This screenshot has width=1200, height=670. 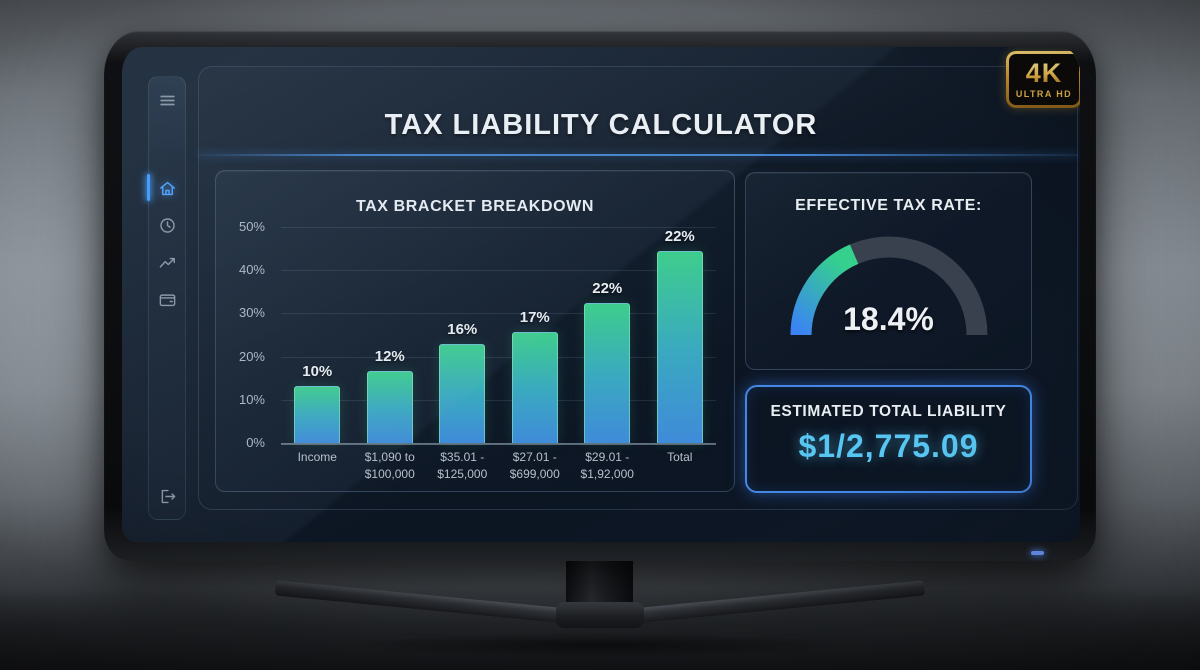 What do you see at coordinates (390, 335) in the screenshot?
I see `bar-column: 12%` at bounding box center [390, 335].